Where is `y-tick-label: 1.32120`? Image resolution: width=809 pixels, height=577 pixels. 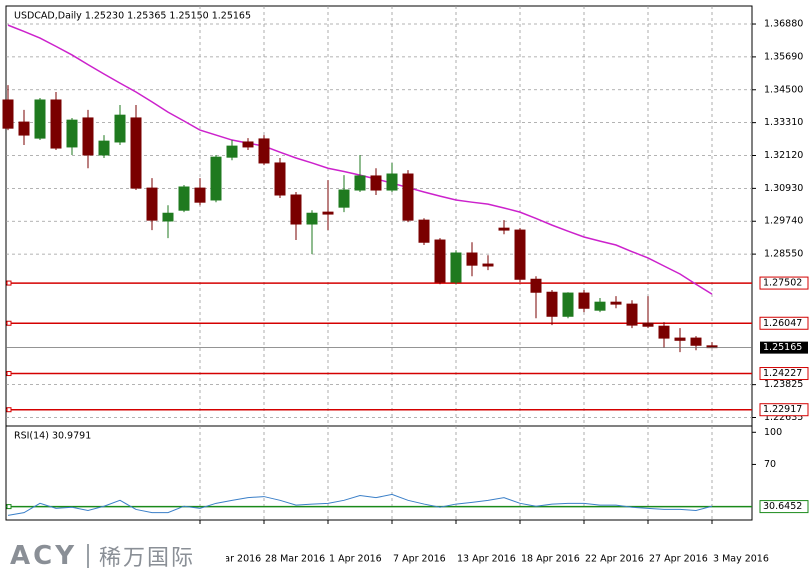
y-tick-label: 1.32120 is located at coordinates (783, 155).